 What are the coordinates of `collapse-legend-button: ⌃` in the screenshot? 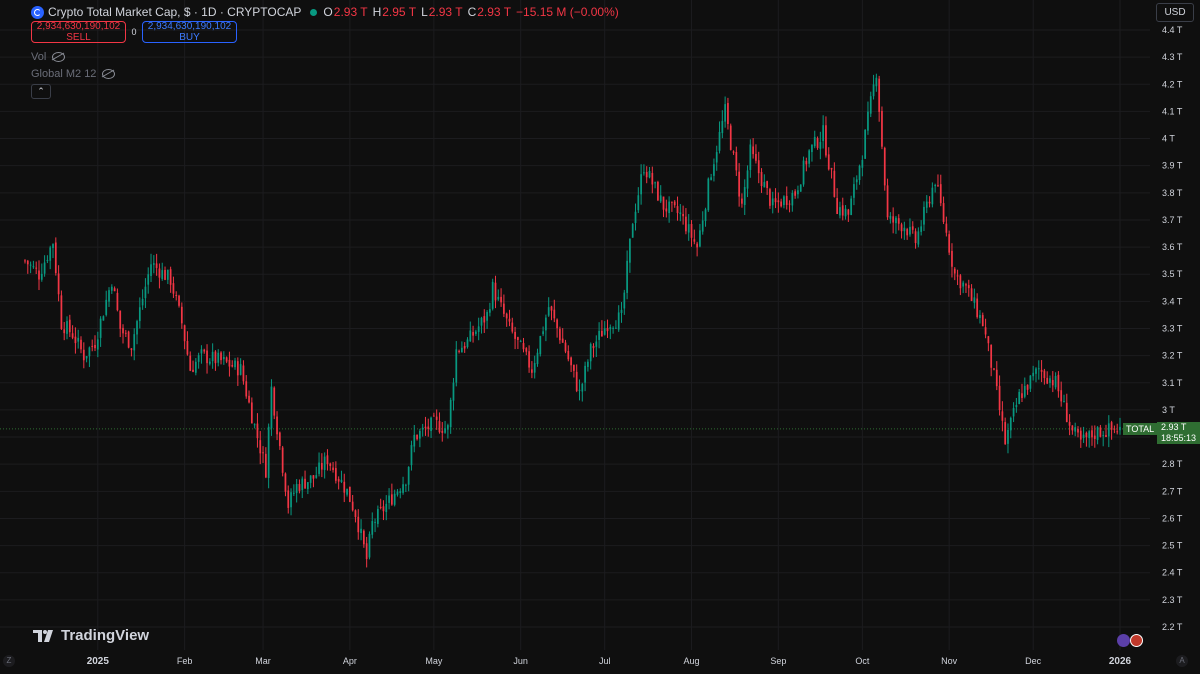 It's located at (41, 91).